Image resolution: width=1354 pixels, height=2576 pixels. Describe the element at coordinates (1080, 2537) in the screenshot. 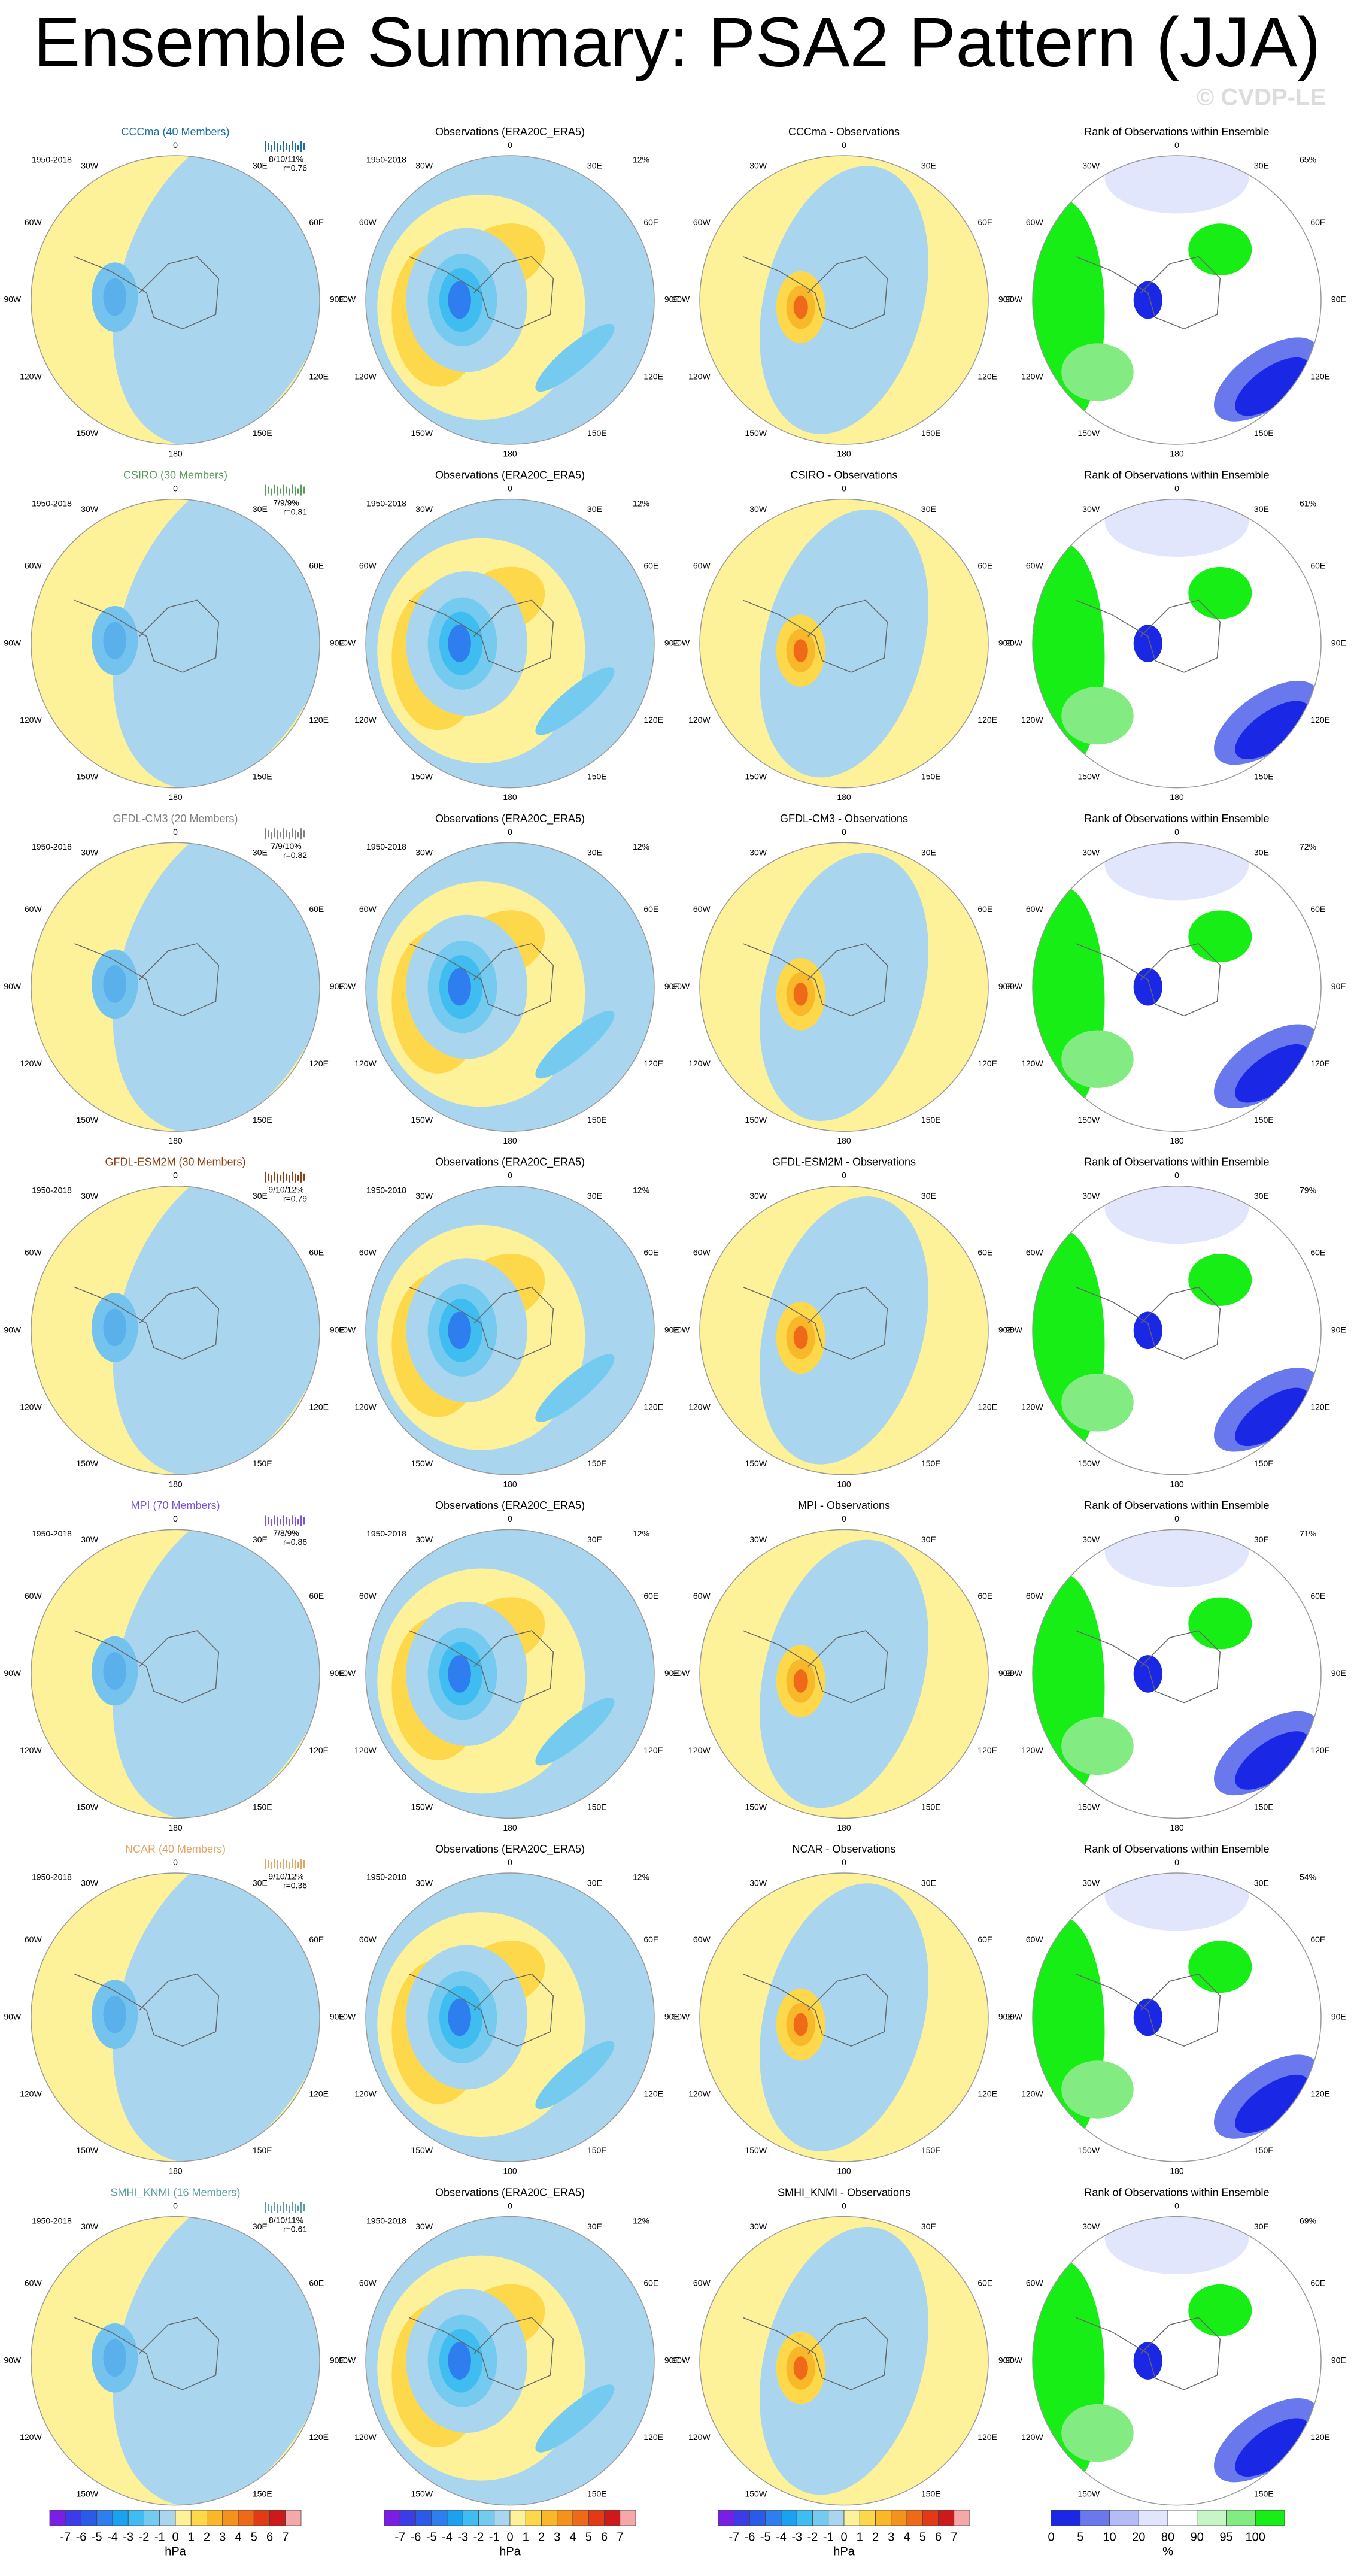

I see `colorbar-label: 5` at that location.